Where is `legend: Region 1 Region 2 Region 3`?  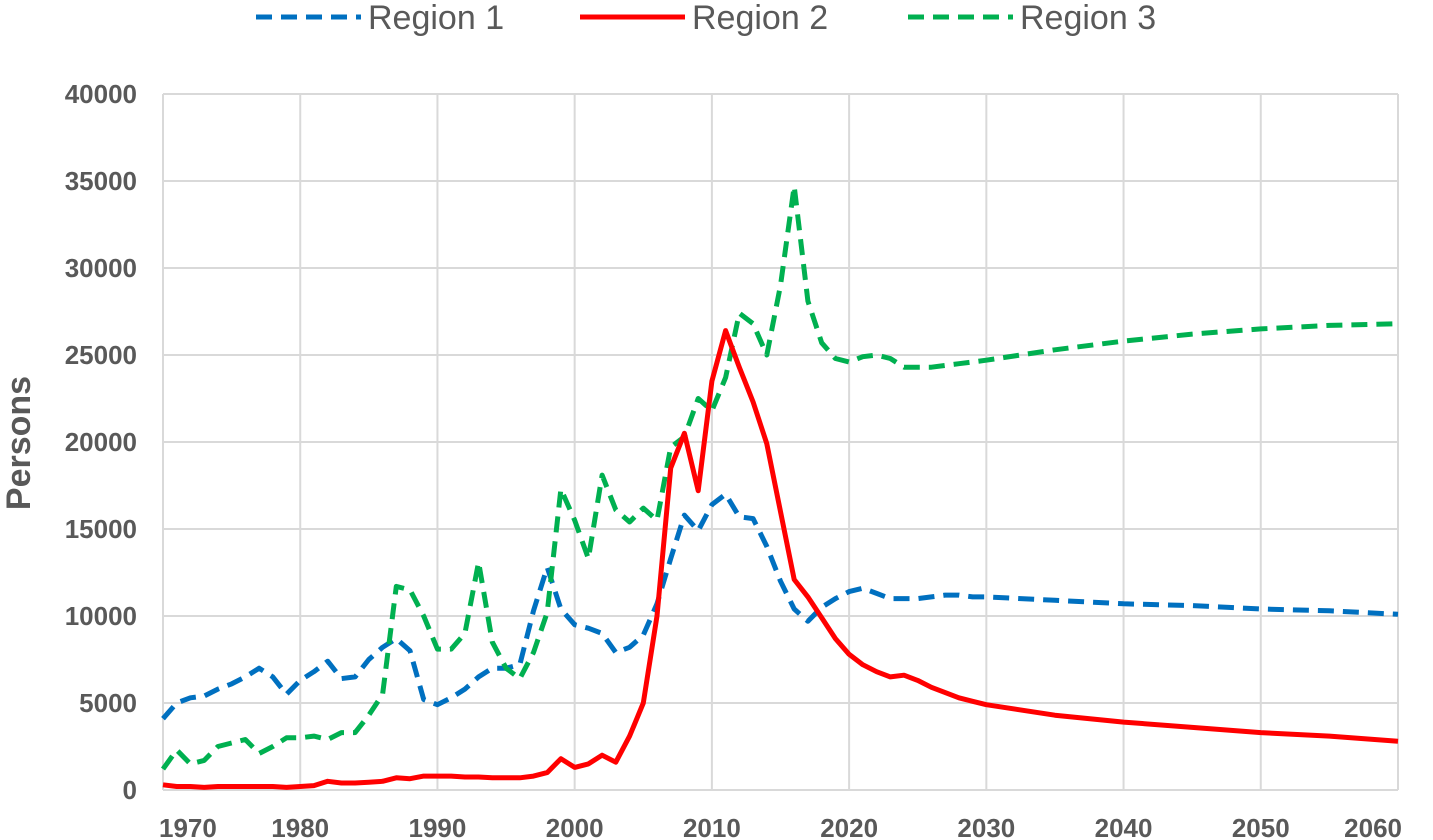
legend: Region 1 Region 2 Region 3 is located at coordinates (706, 18).